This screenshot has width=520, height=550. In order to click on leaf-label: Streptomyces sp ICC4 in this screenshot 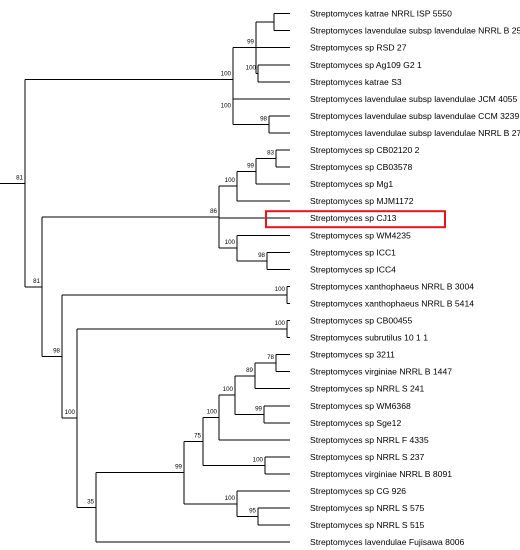, I will do `click(353, 269)`.